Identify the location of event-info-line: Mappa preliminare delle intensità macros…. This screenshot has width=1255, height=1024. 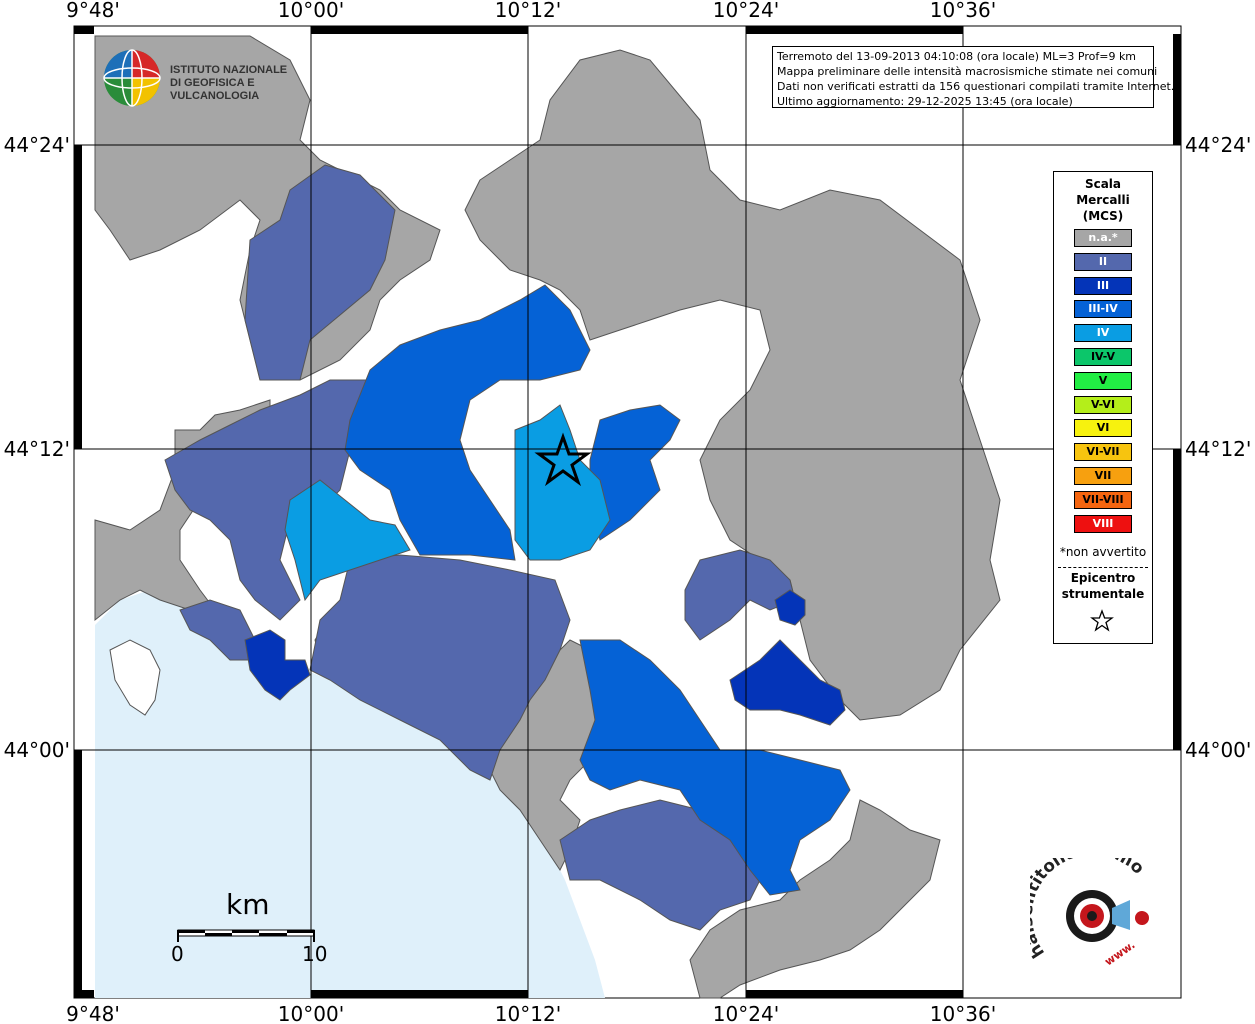
(967, 71).